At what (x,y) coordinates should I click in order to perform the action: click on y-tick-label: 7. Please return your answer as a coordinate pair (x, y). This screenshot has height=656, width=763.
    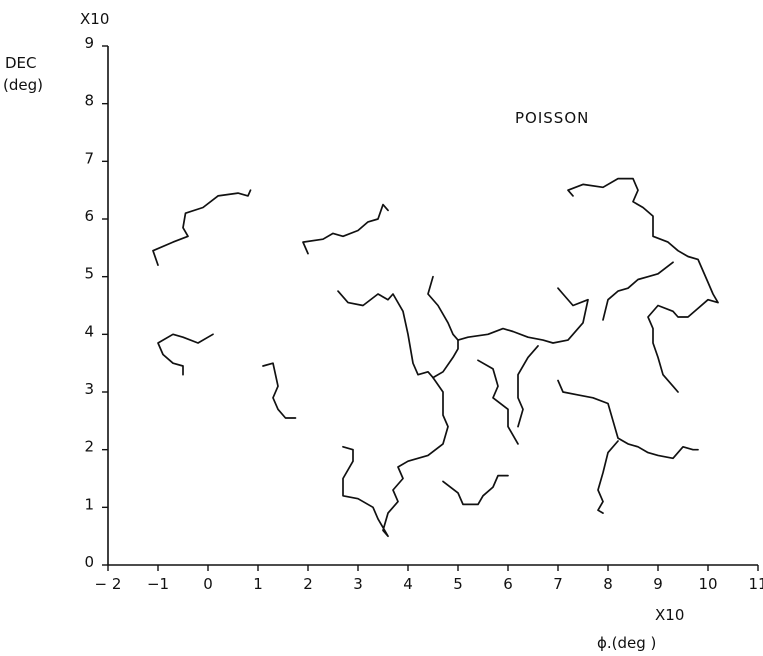
    Looking at the image, I should click on (89, 158).